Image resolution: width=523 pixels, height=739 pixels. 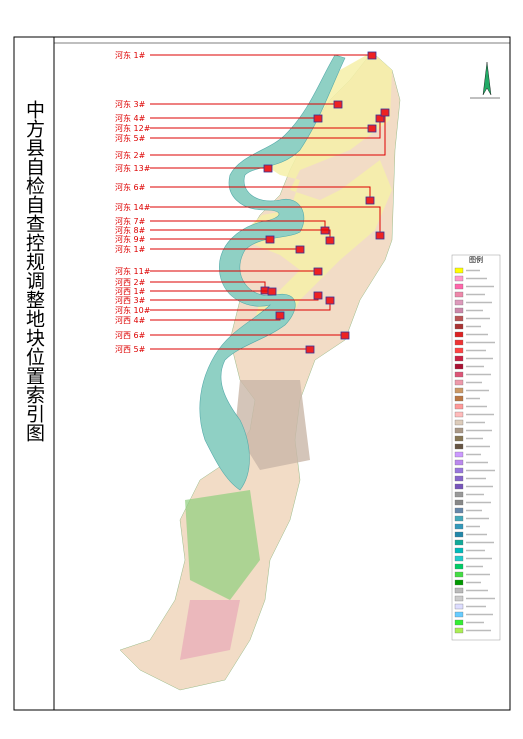 I want to click on green-area, so click(x=222, y=545).